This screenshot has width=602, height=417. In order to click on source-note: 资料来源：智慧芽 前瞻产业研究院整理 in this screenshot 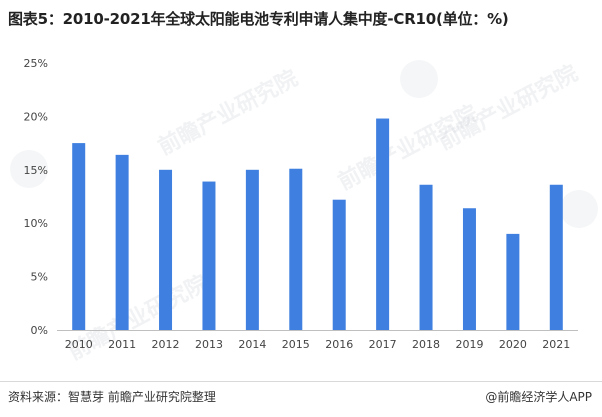, I will do `click(112, 397)`.